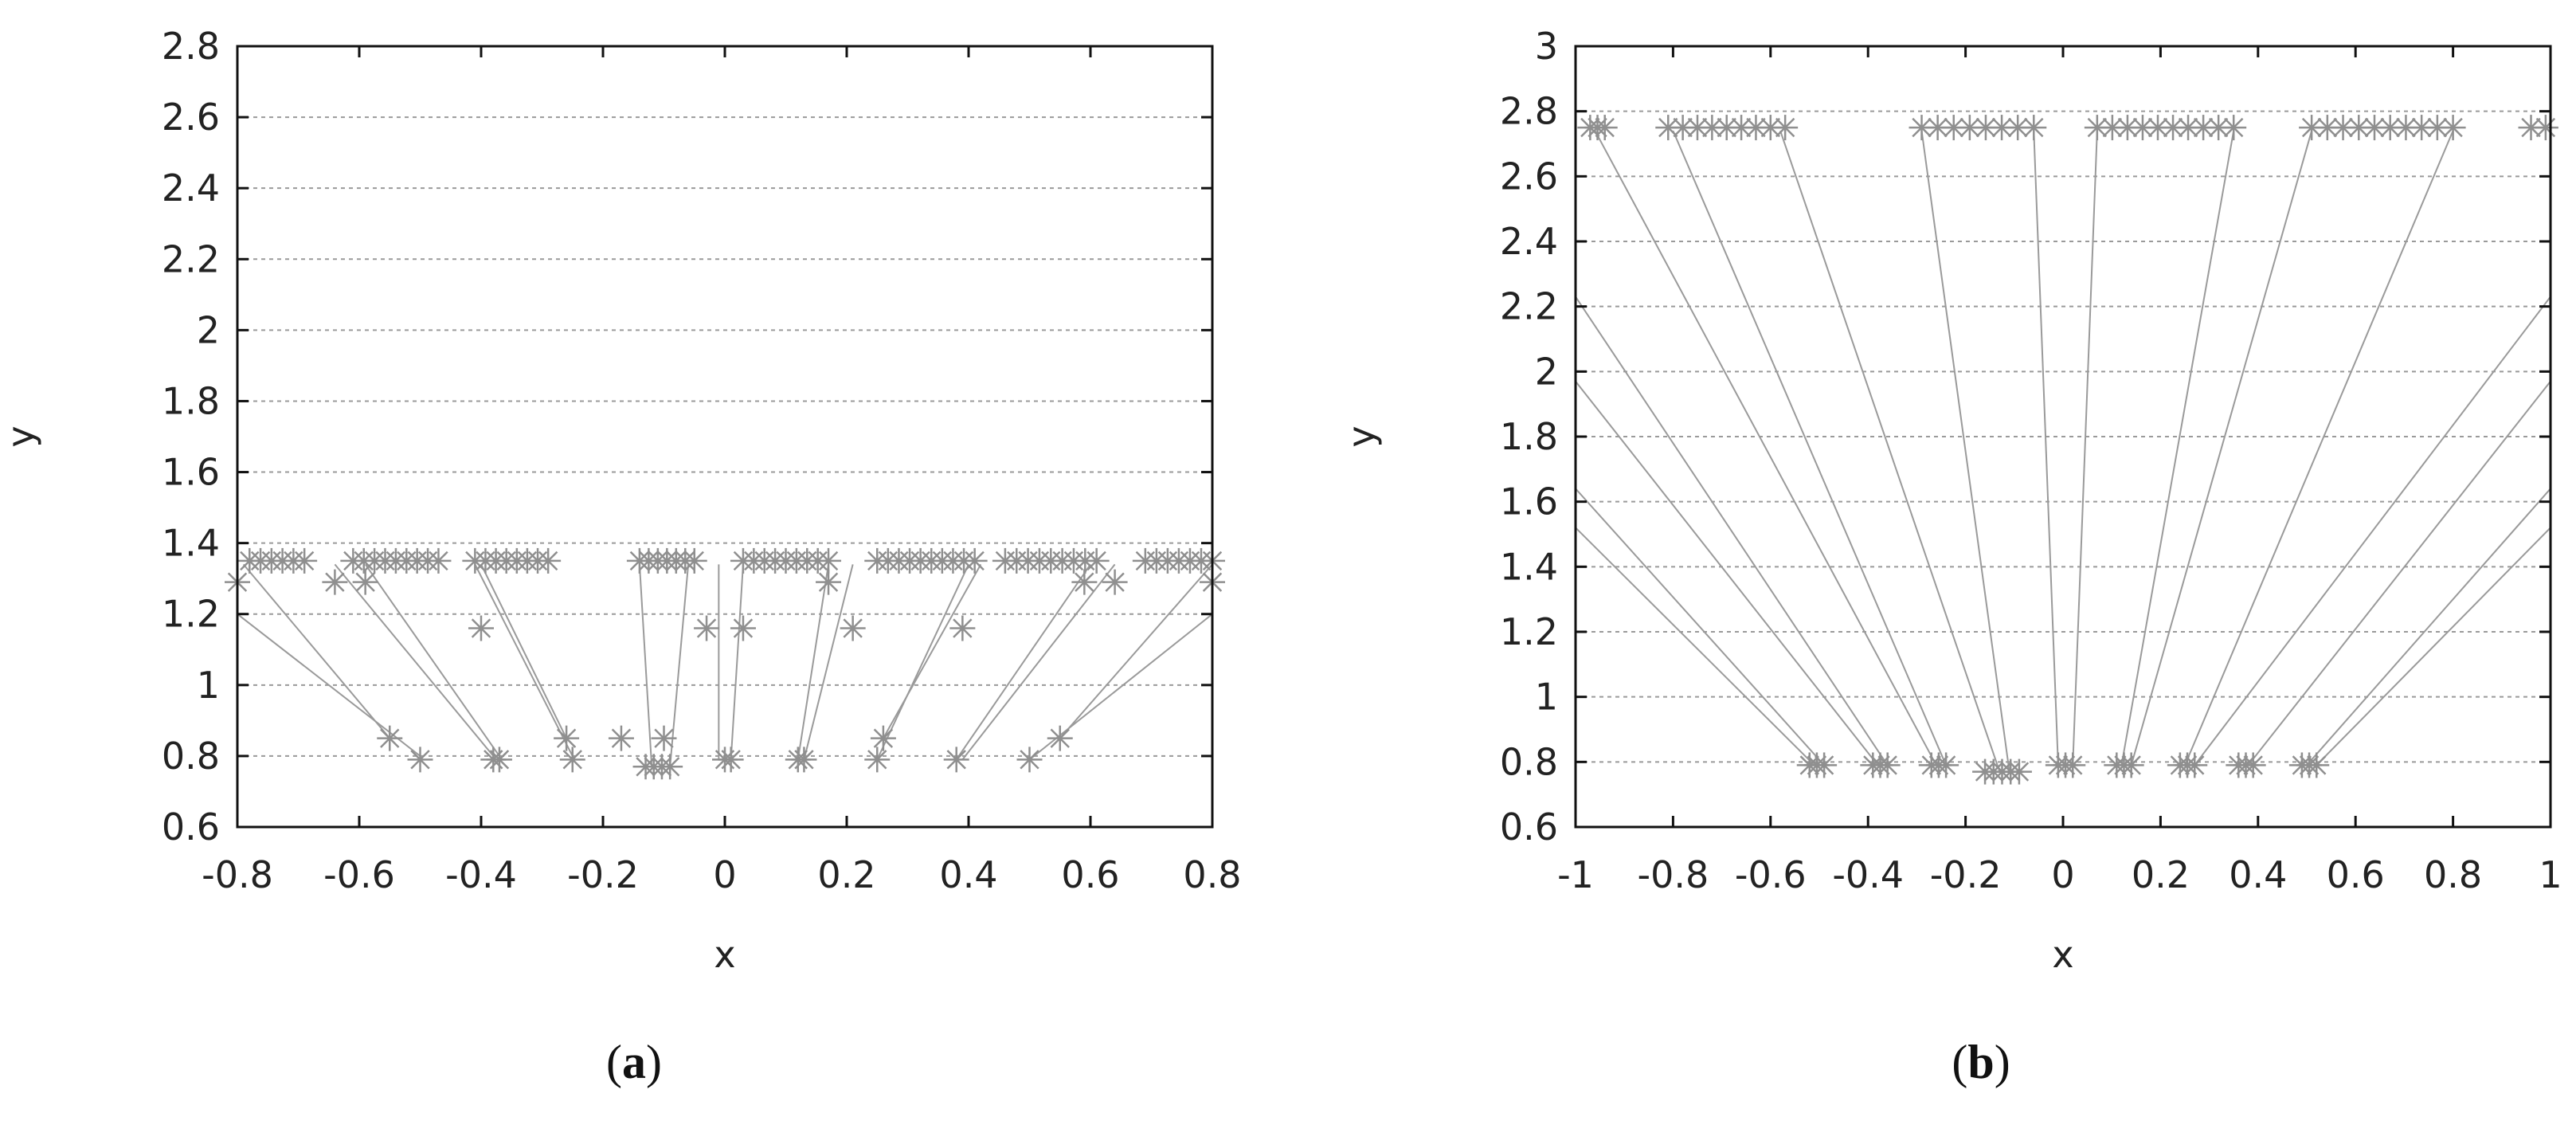 Image resolution: width=2576 pixels, height=1121 pixels. I want to click on x-tick-label: -1, so click(1575, 874).